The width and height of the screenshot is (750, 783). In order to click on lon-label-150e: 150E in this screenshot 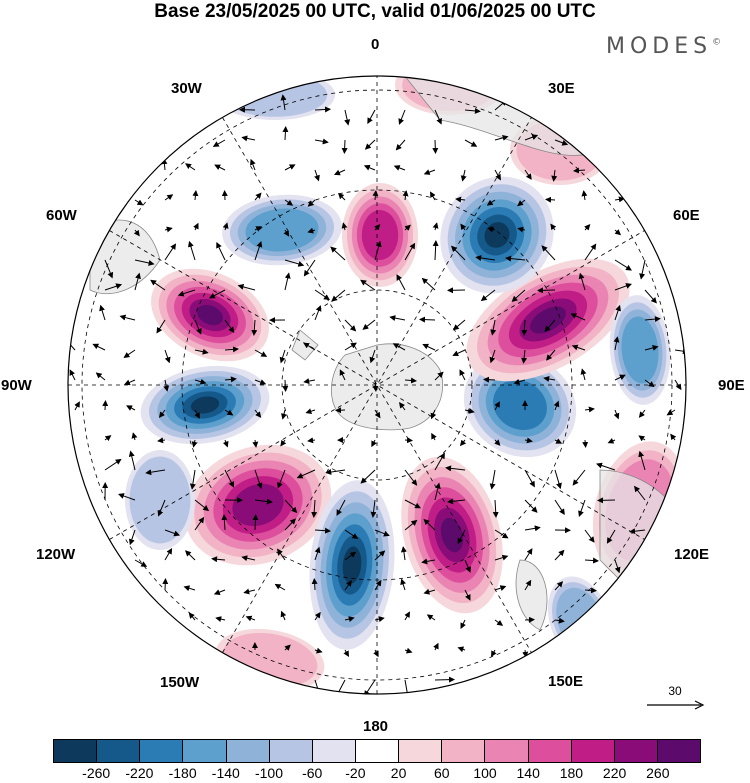, I will do `click(566, 681)`.